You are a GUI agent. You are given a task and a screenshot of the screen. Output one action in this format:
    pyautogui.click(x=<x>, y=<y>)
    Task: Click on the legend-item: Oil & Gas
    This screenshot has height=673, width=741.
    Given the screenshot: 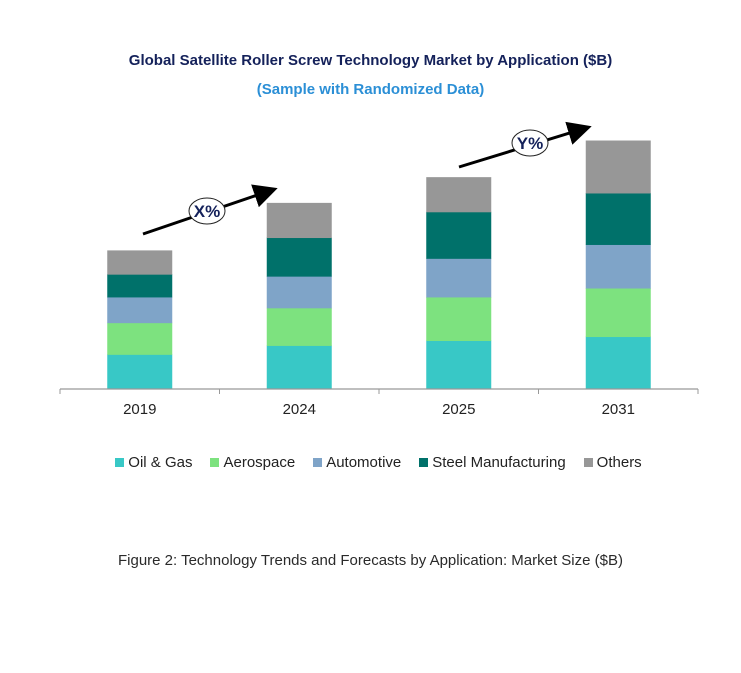 What is the action you would take?
    pyautogui.click(x=153, y=462)
    